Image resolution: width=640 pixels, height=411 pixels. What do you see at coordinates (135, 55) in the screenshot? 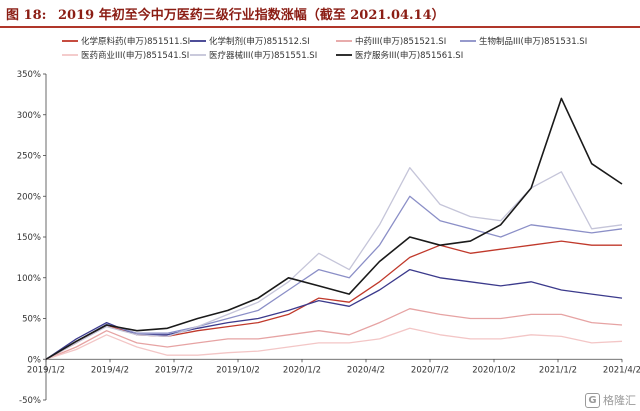
I see `legend-entry: 医药商业III(申万)851541.SI` at bounding box center [135, 55].